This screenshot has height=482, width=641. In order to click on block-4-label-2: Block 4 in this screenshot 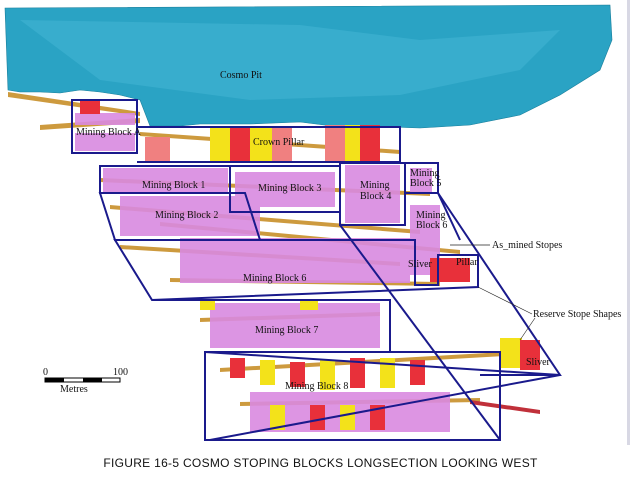, I will do `click(375, 196)`.